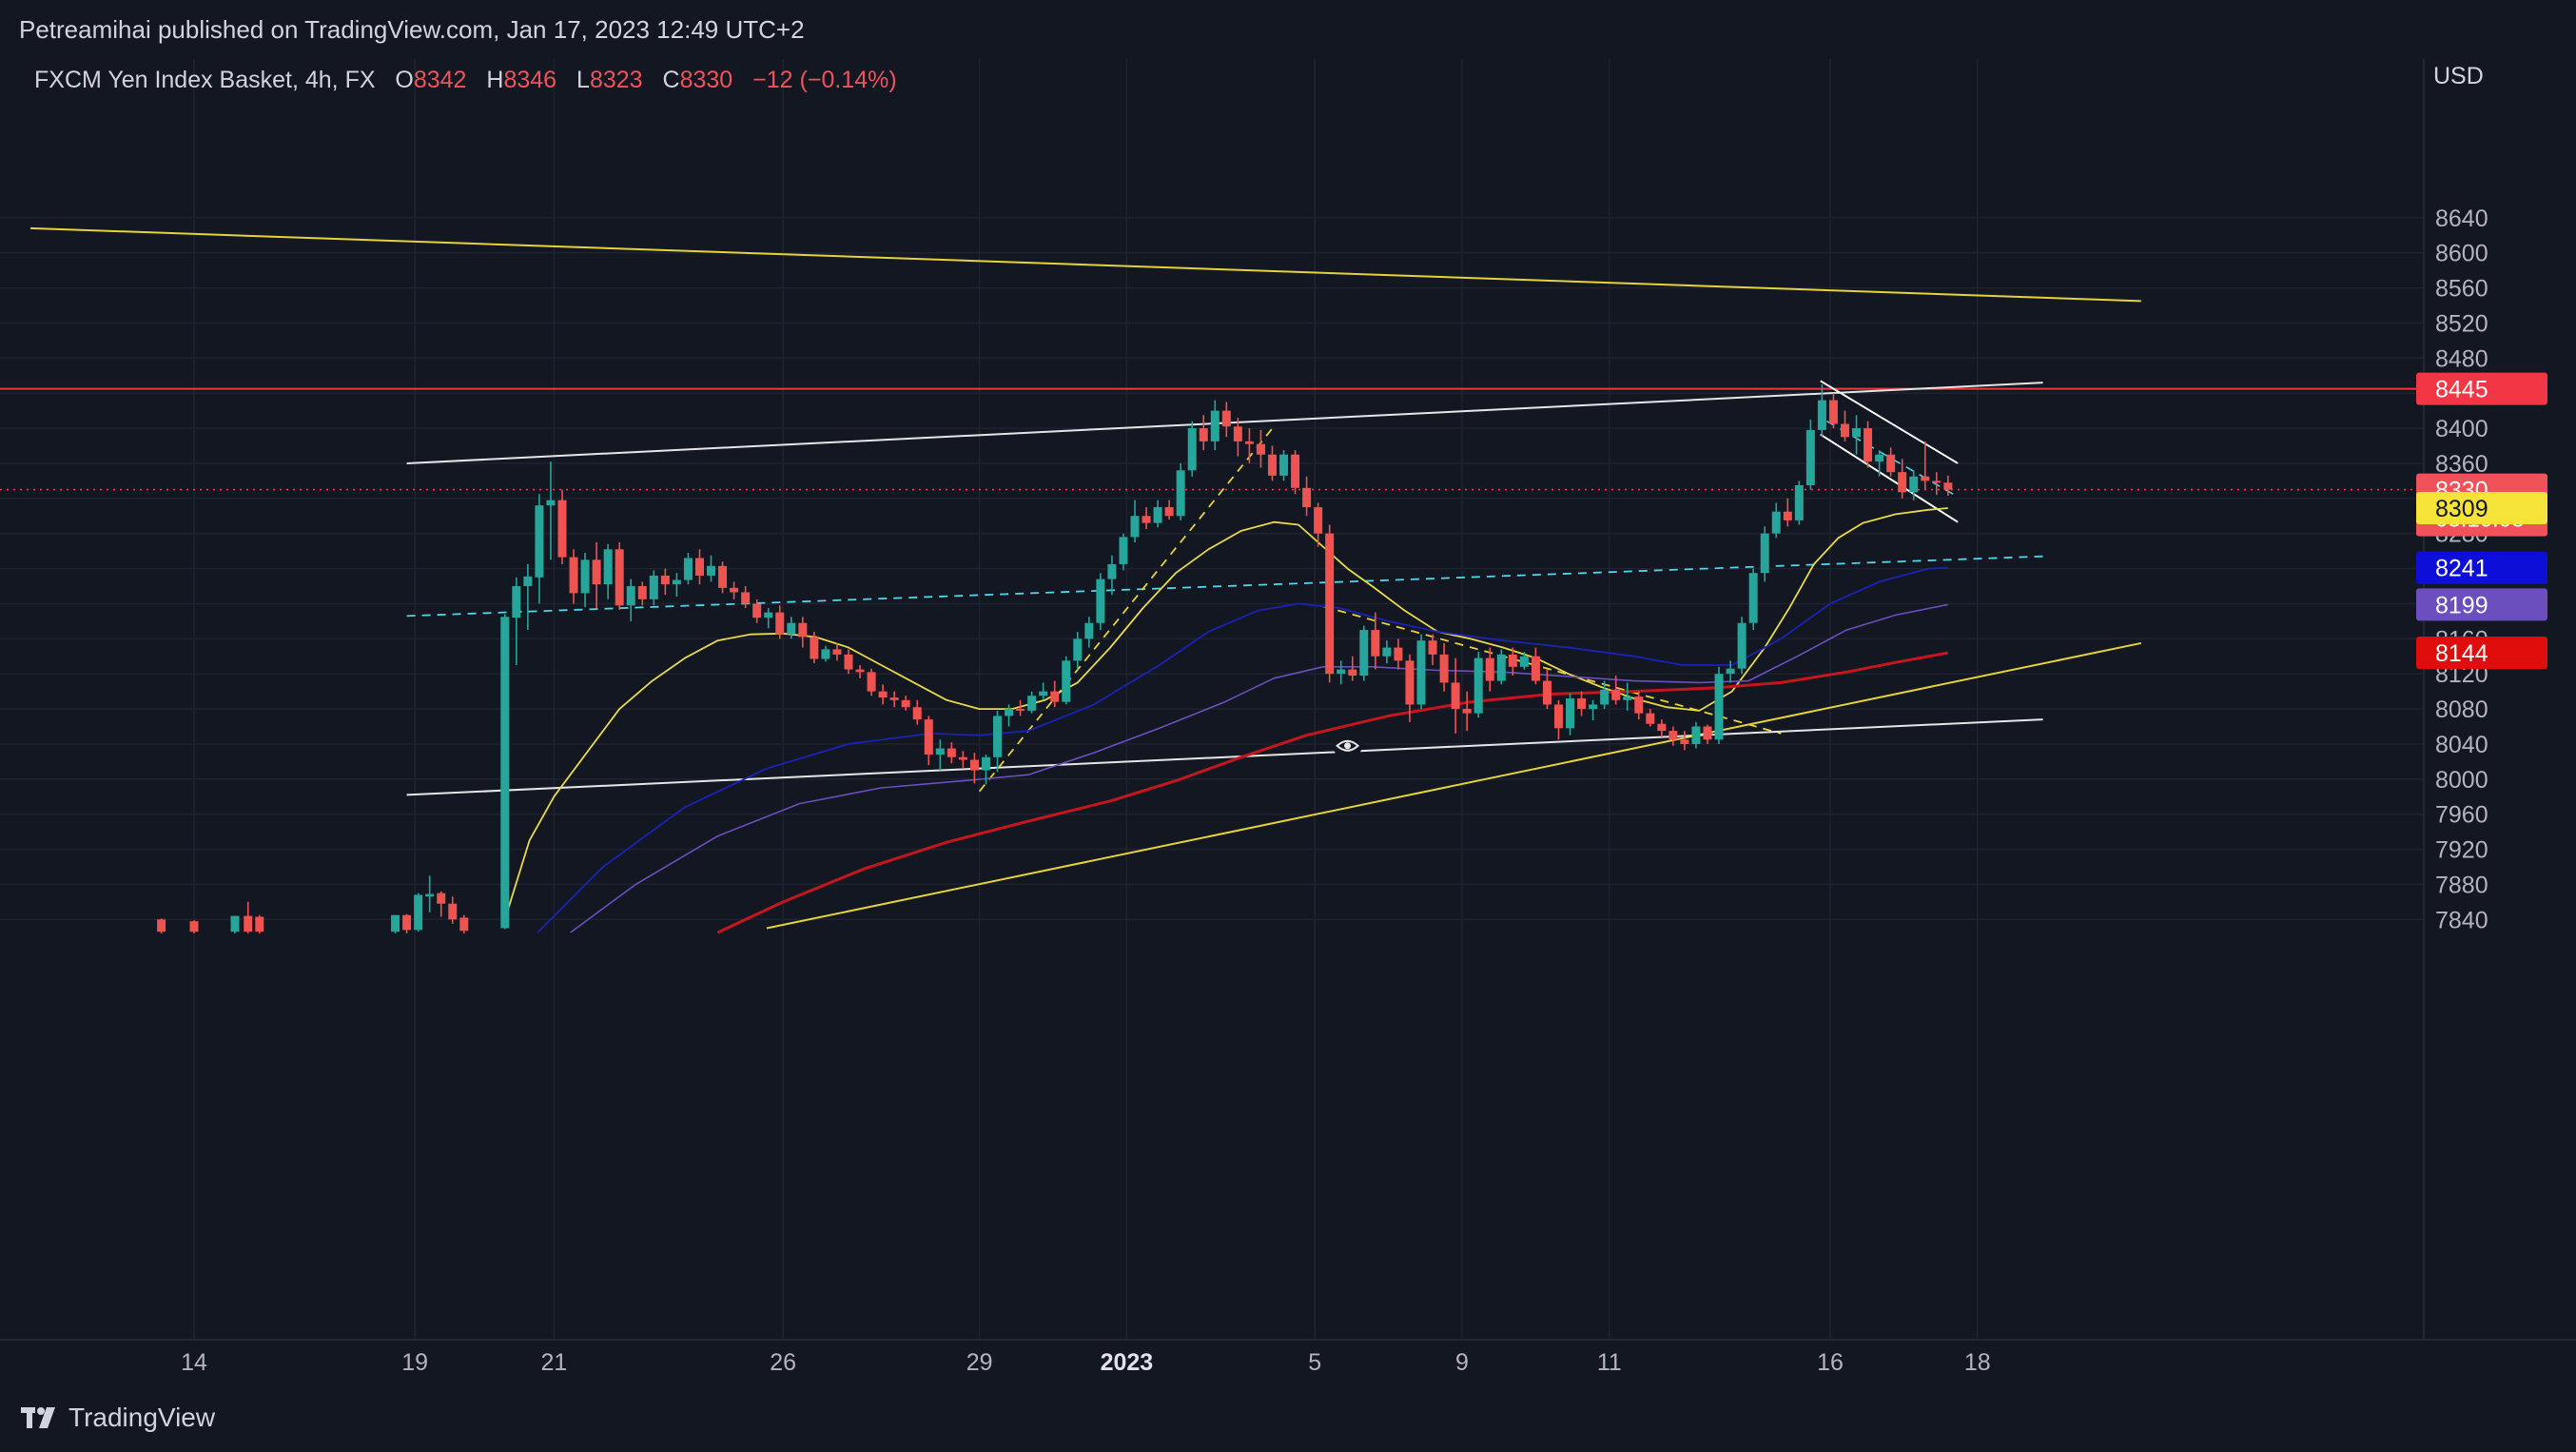 The height and width of the screenshot is (1452, 2576). I want to click on price-badge: 8144, so click(2482, 653).